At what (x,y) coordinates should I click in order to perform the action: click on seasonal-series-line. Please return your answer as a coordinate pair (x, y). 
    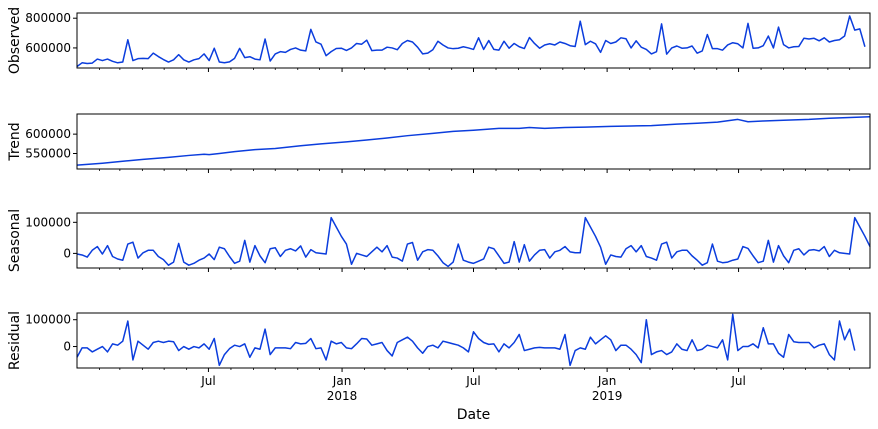
    Looking at the image, I should click on (473, 242).